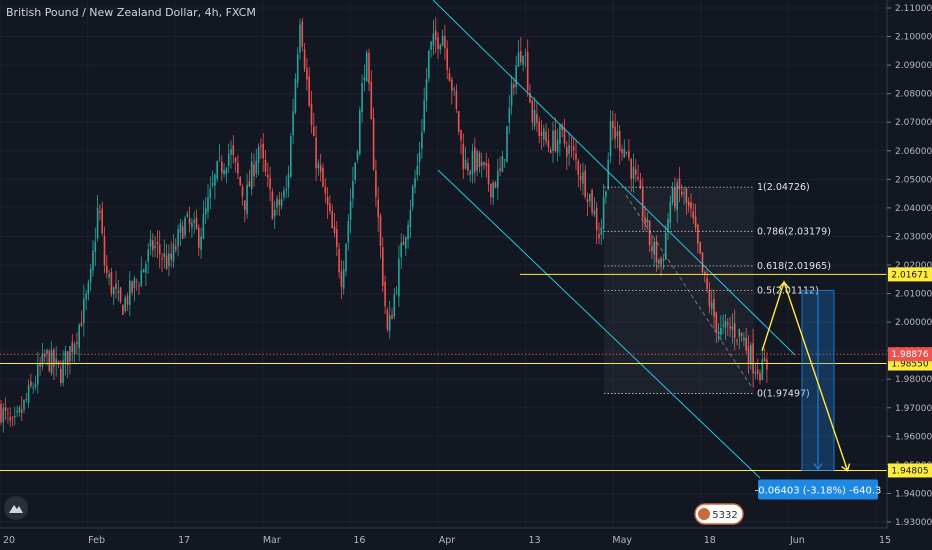 The height and width of the screenshot is (550, 932). What do you see at coordinates (16, 508) in the screenshot?
I see `tradingview-logo-icon` at bounding box center [16, 508].